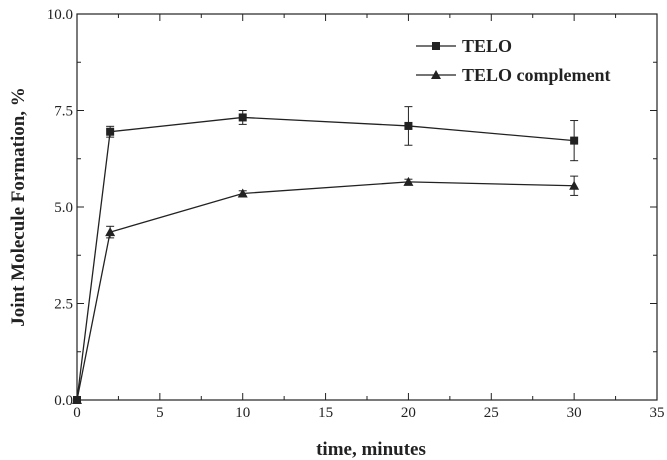 Image resolution: width=667 pixels, height=460 pixels. Describe the element at coordinates (63, 208) in the screenshot. I see `y-tick-label: 5.0` at that location.